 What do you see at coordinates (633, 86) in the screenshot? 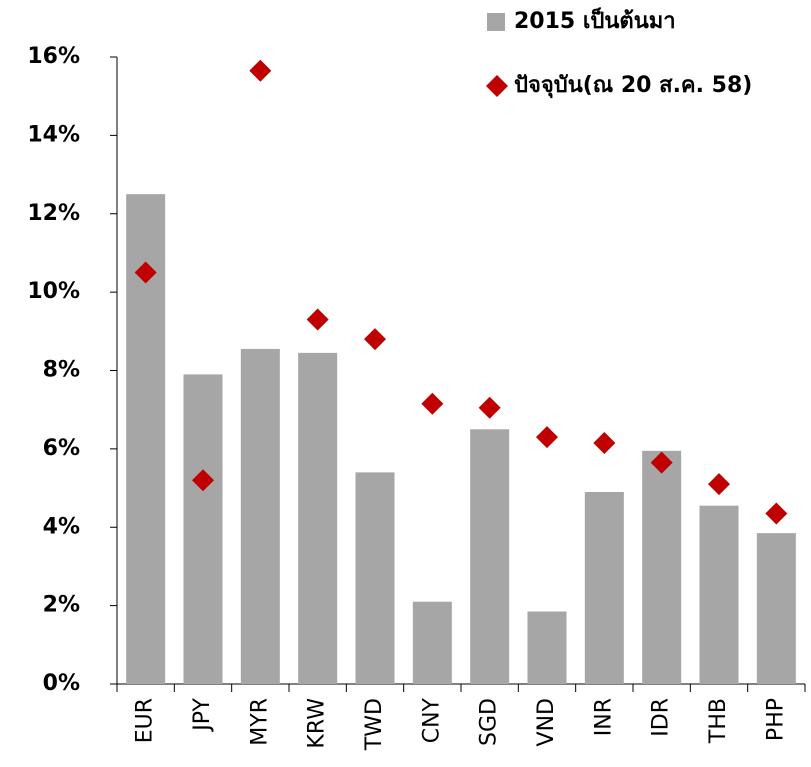
I see `legend-label: ปัจจุบัน(ณ 20 ส.ค. 58)` at bounding box center [633, 86].